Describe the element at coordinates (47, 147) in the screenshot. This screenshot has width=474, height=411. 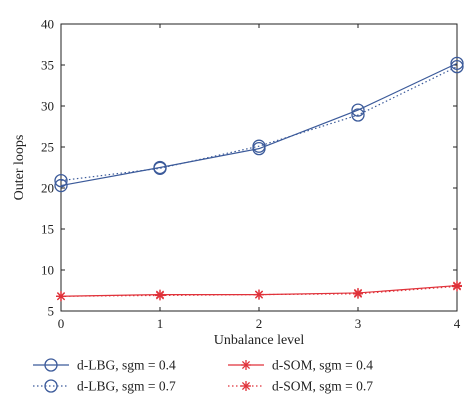
I see `y-tick-label: 25` at that location.